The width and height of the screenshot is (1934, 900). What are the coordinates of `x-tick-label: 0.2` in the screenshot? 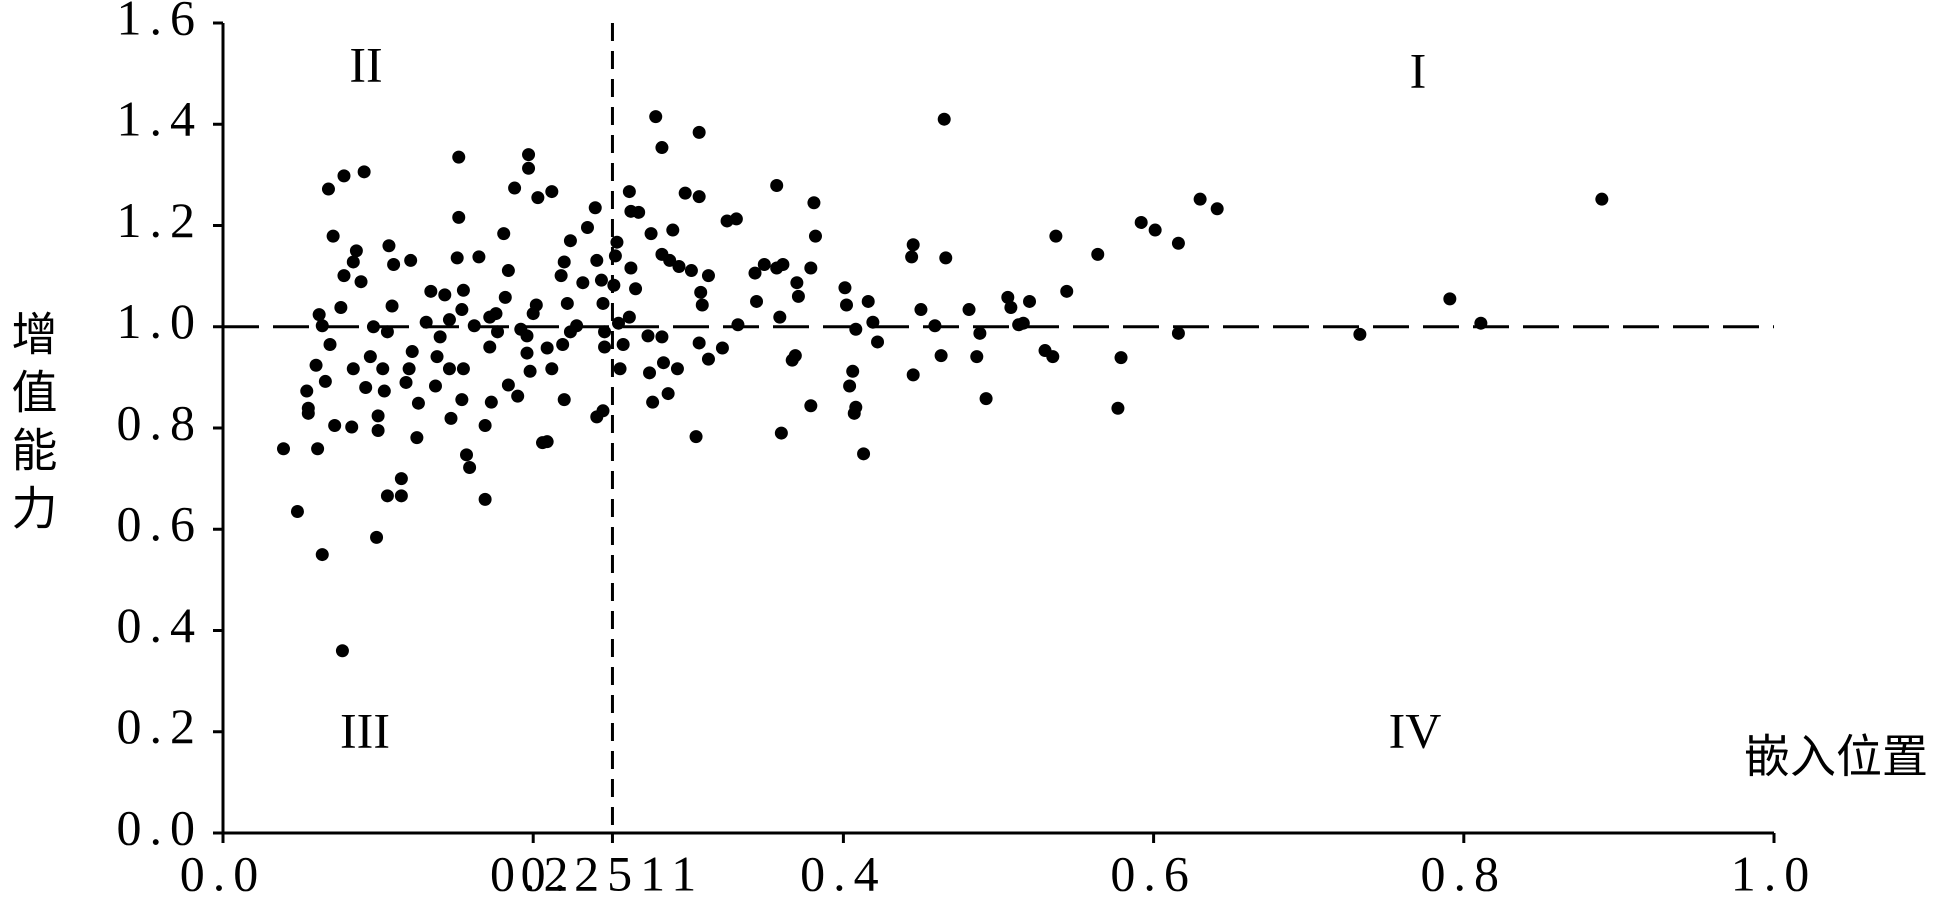 It's located at (533, 872).